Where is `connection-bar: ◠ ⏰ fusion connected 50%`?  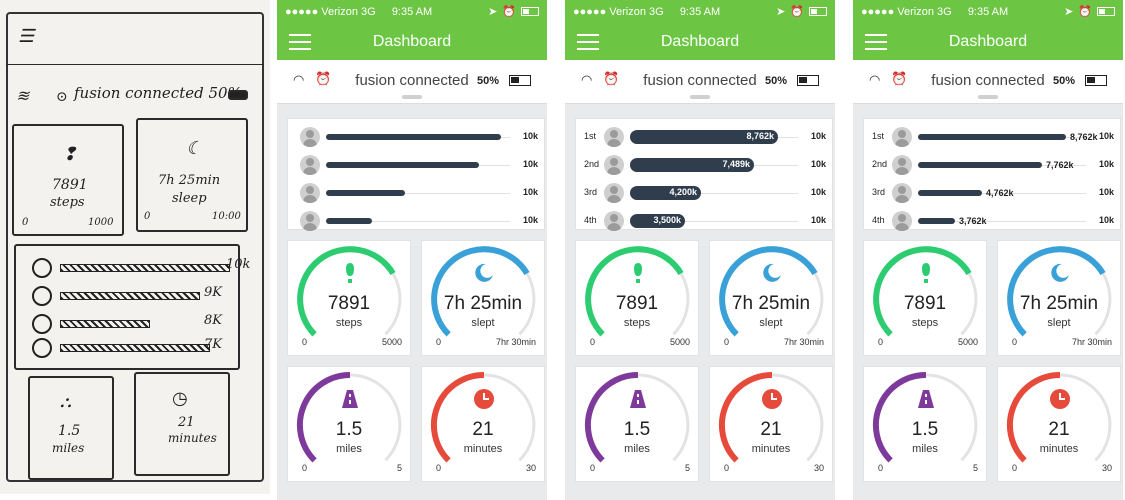
connection-bar: ◠ ⏰ fusion connected 50% is located at coordinates (988, 82).